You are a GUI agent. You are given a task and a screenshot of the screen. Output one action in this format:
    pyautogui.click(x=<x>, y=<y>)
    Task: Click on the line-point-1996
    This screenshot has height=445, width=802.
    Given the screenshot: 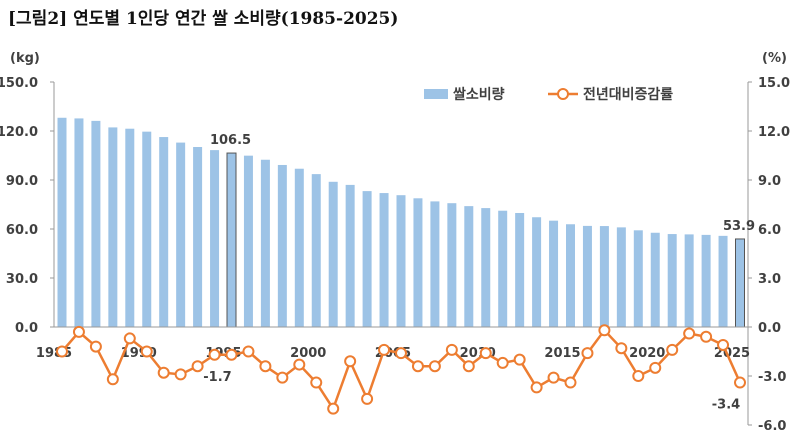 What is the action you would take?
    pyautogui.click(x=248, y=351)
    